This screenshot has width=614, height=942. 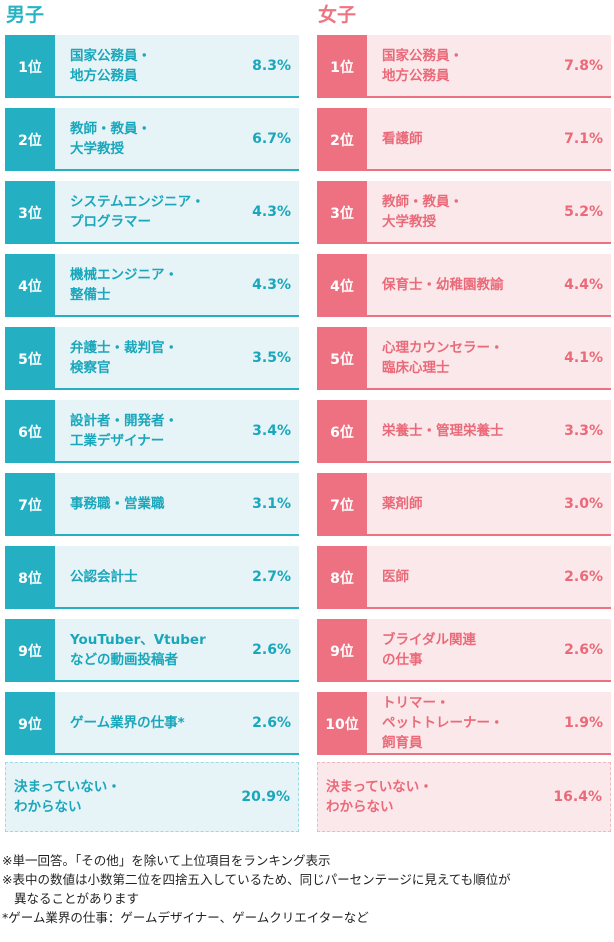 What do you see at coordinates (152, 139) in the screenshot?
I see `ranking-row: 2位 教師・教員・ 大学教授 6.7%` at bounding box center [152, 139].